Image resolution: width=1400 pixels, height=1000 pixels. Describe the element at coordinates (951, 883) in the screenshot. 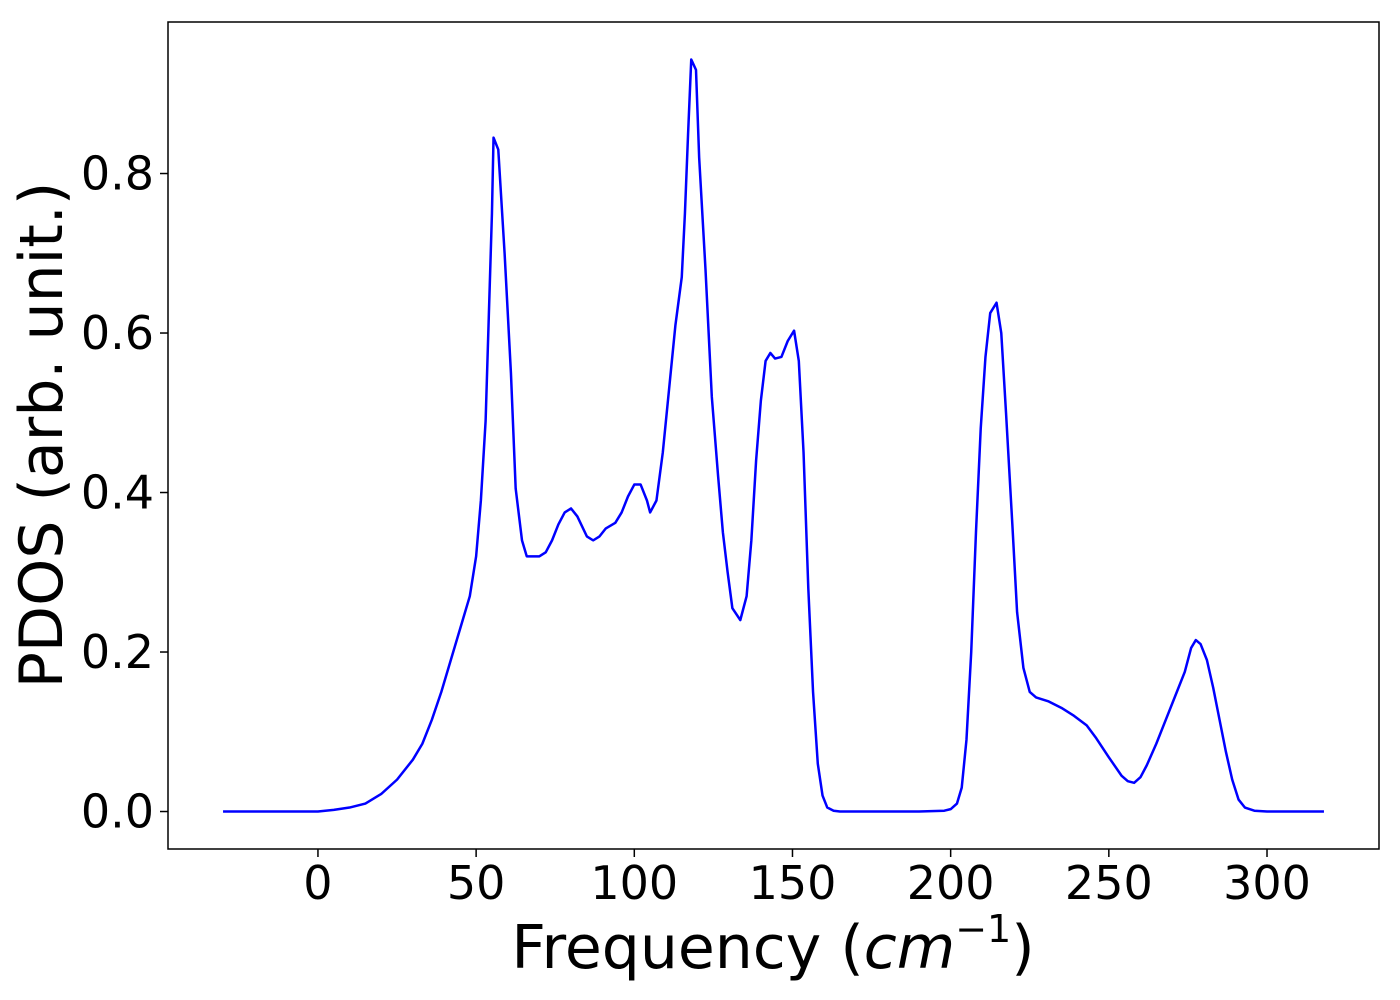

I see `x-tick-label: 200` at that location.